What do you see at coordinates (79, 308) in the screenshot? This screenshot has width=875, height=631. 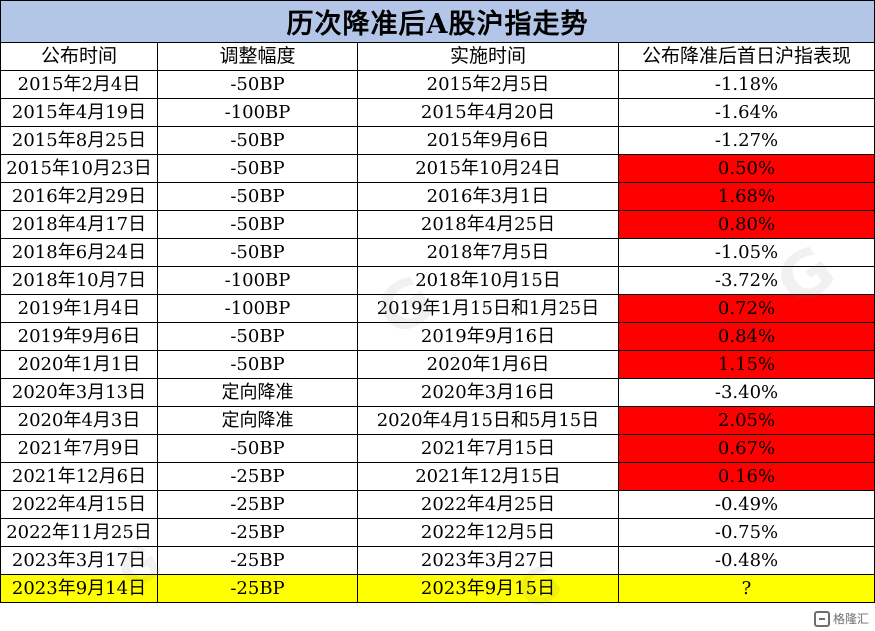 I see `cell-announce-date: 2019年1月4日` at bounding box center [79, 308].